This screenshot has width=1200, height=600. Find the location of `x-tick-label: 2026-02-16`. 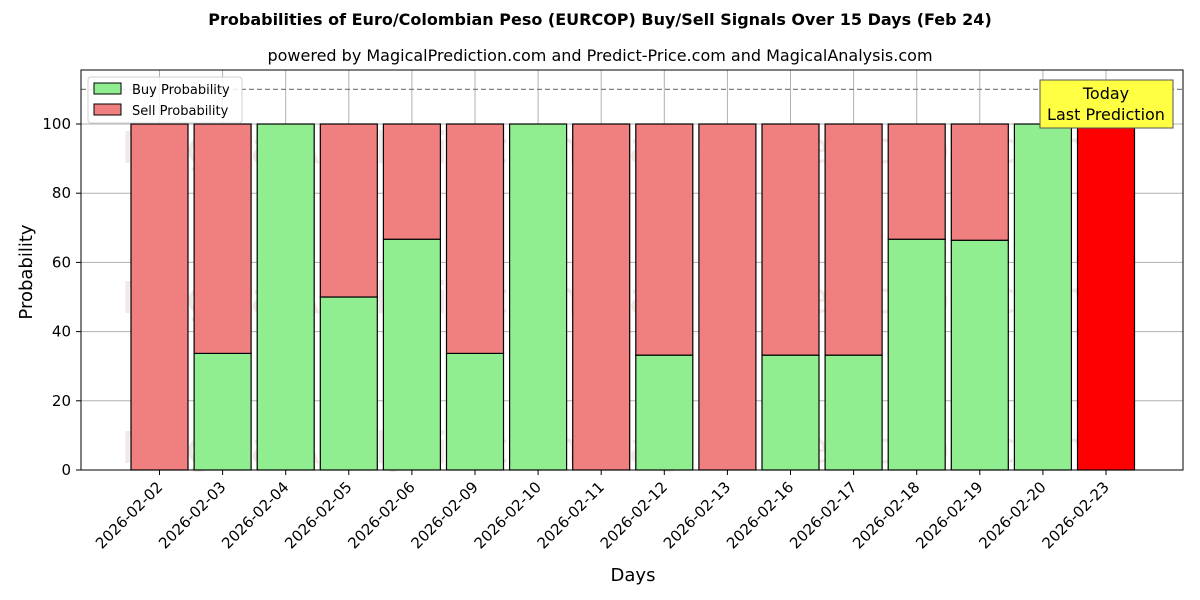

x-tick-label: 2026-02-16 is located at coordinates (760, 515).